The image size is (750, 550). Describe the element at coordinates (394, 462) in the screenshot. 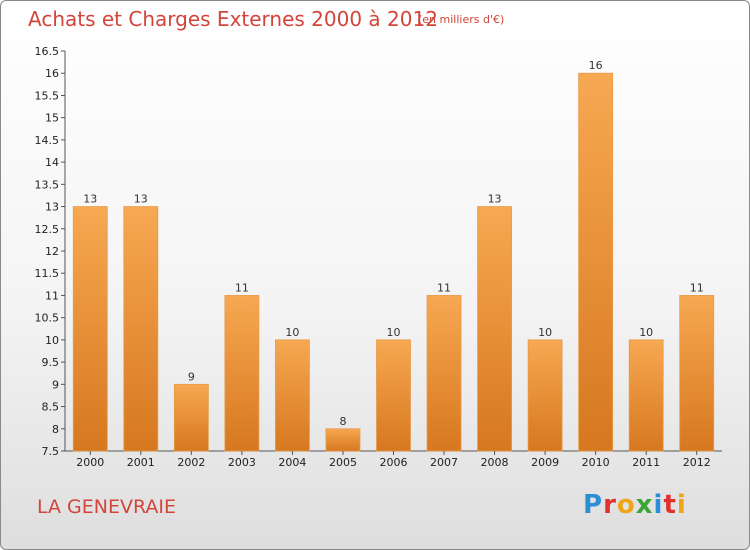

I see `x-tick-label: 2006` at that location.